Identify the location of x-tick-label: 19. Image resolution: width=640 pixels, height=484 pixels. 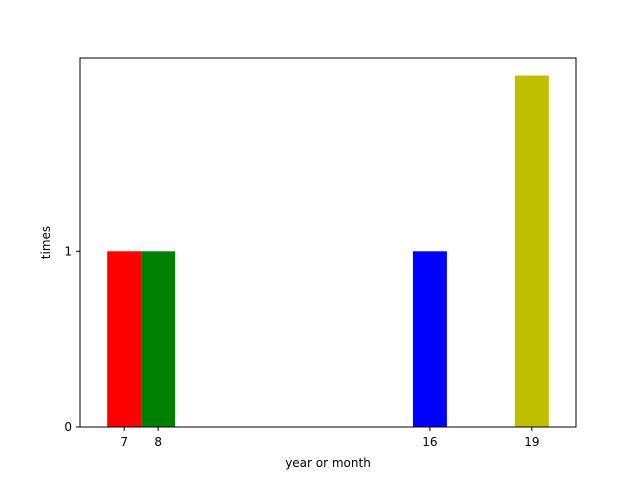
(531, 442).